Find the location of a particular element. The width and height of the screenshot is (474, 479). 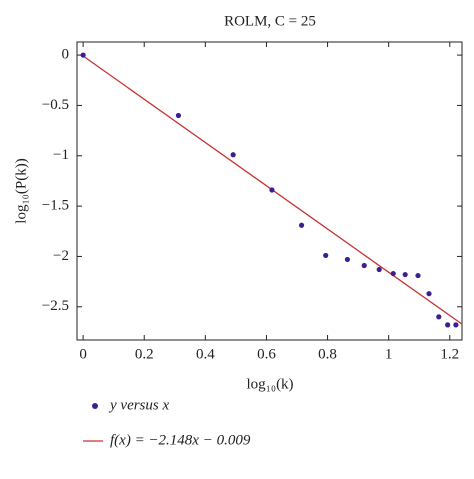

x-tick-label: 0.6 is located at coordinates (266, 354).